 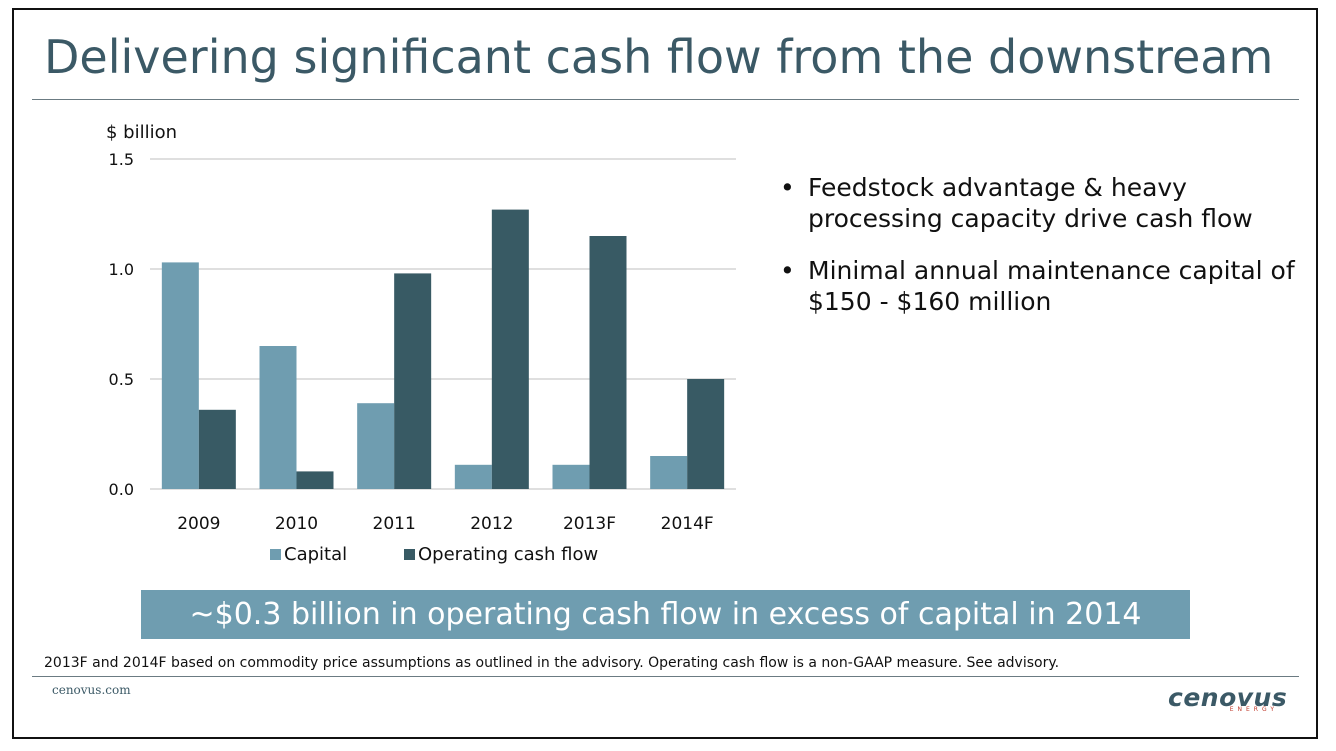 I want to click on y-axis-label: $ billion, so click(x=141, y=132).